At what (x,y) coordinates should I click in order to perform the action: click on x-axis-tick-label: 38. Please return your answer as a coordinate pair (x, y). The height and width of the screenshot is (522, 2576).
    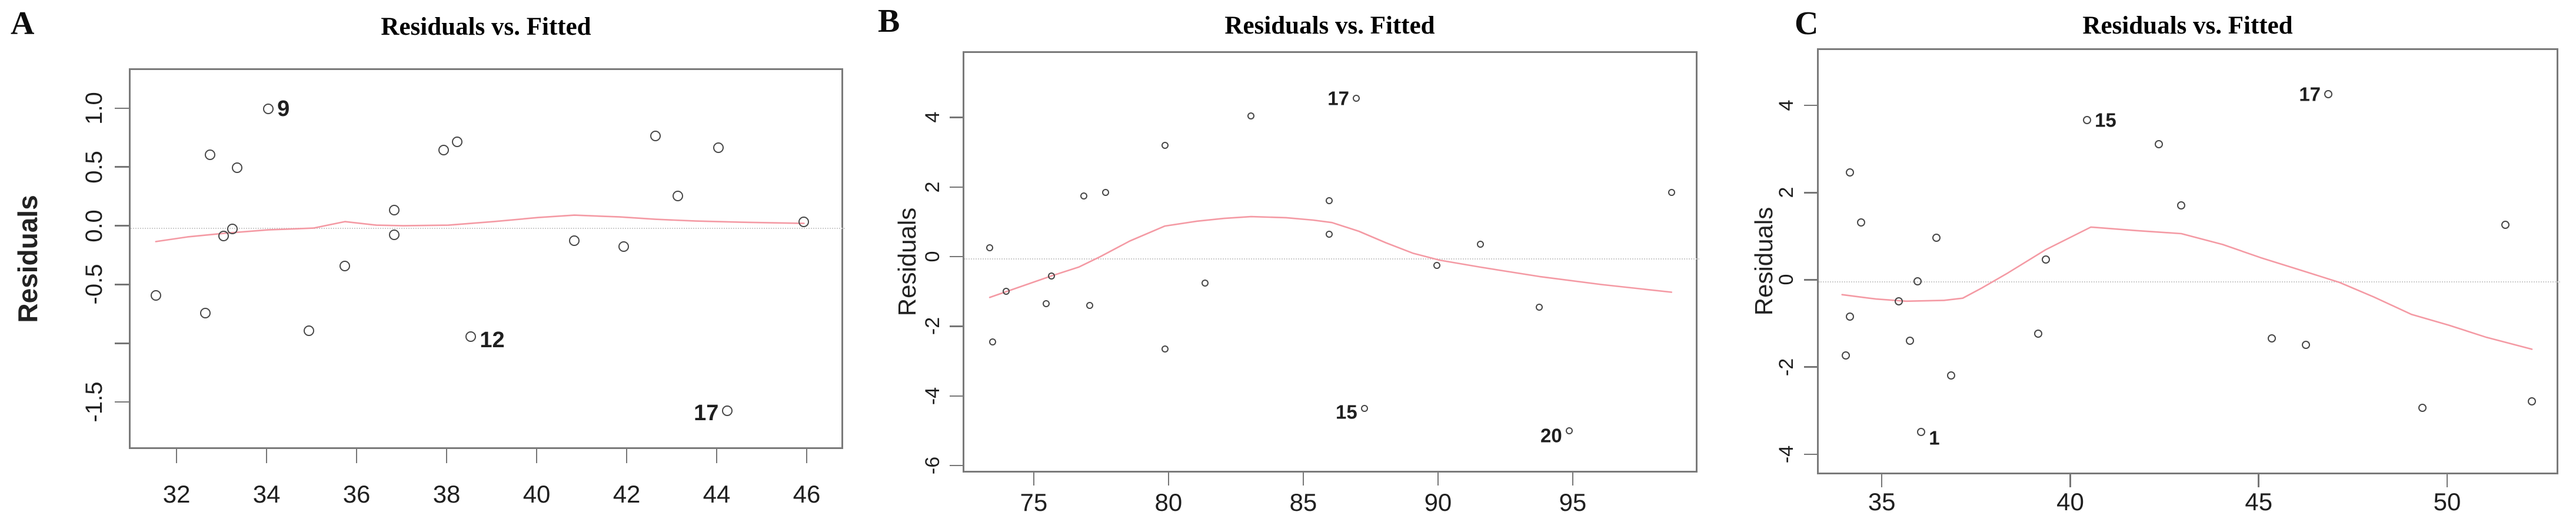
    Looking at the image, I should click on (446, 494).